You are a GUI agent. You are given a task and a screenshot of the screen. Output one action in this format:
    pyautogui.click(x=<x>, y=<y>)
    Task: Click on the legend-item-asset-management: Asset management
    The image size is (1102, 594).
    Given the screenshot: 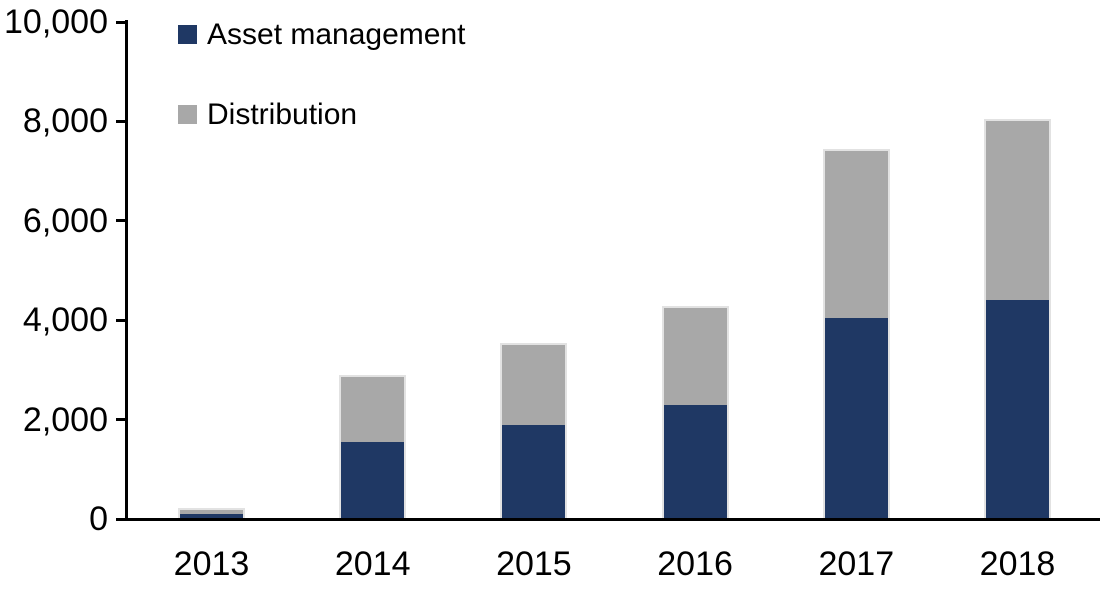 What is the action you would take?
    pyautogui.click(x=322, y=34)
    